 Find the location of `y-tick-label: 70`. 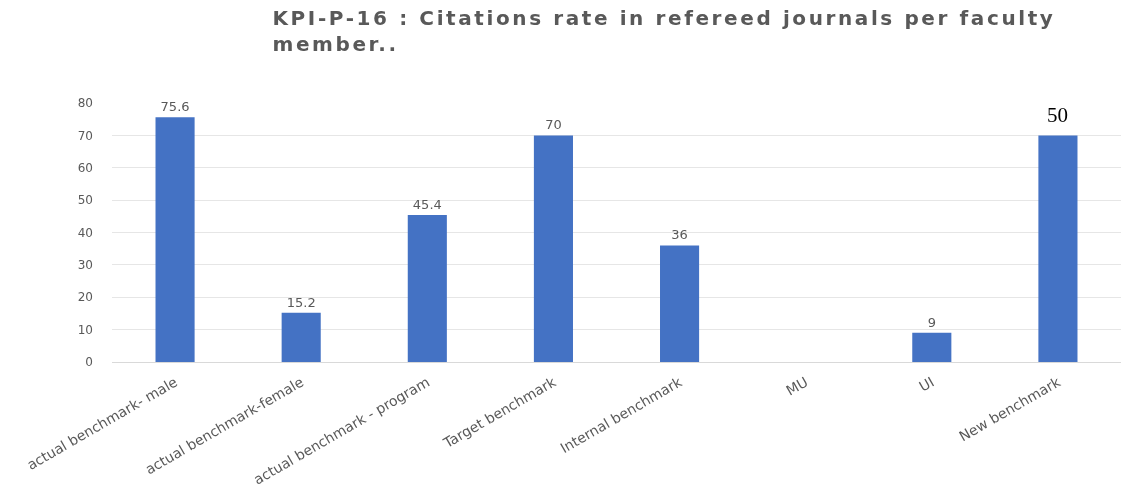

y-tick-label: 70 is located at coordinates (85, 135).